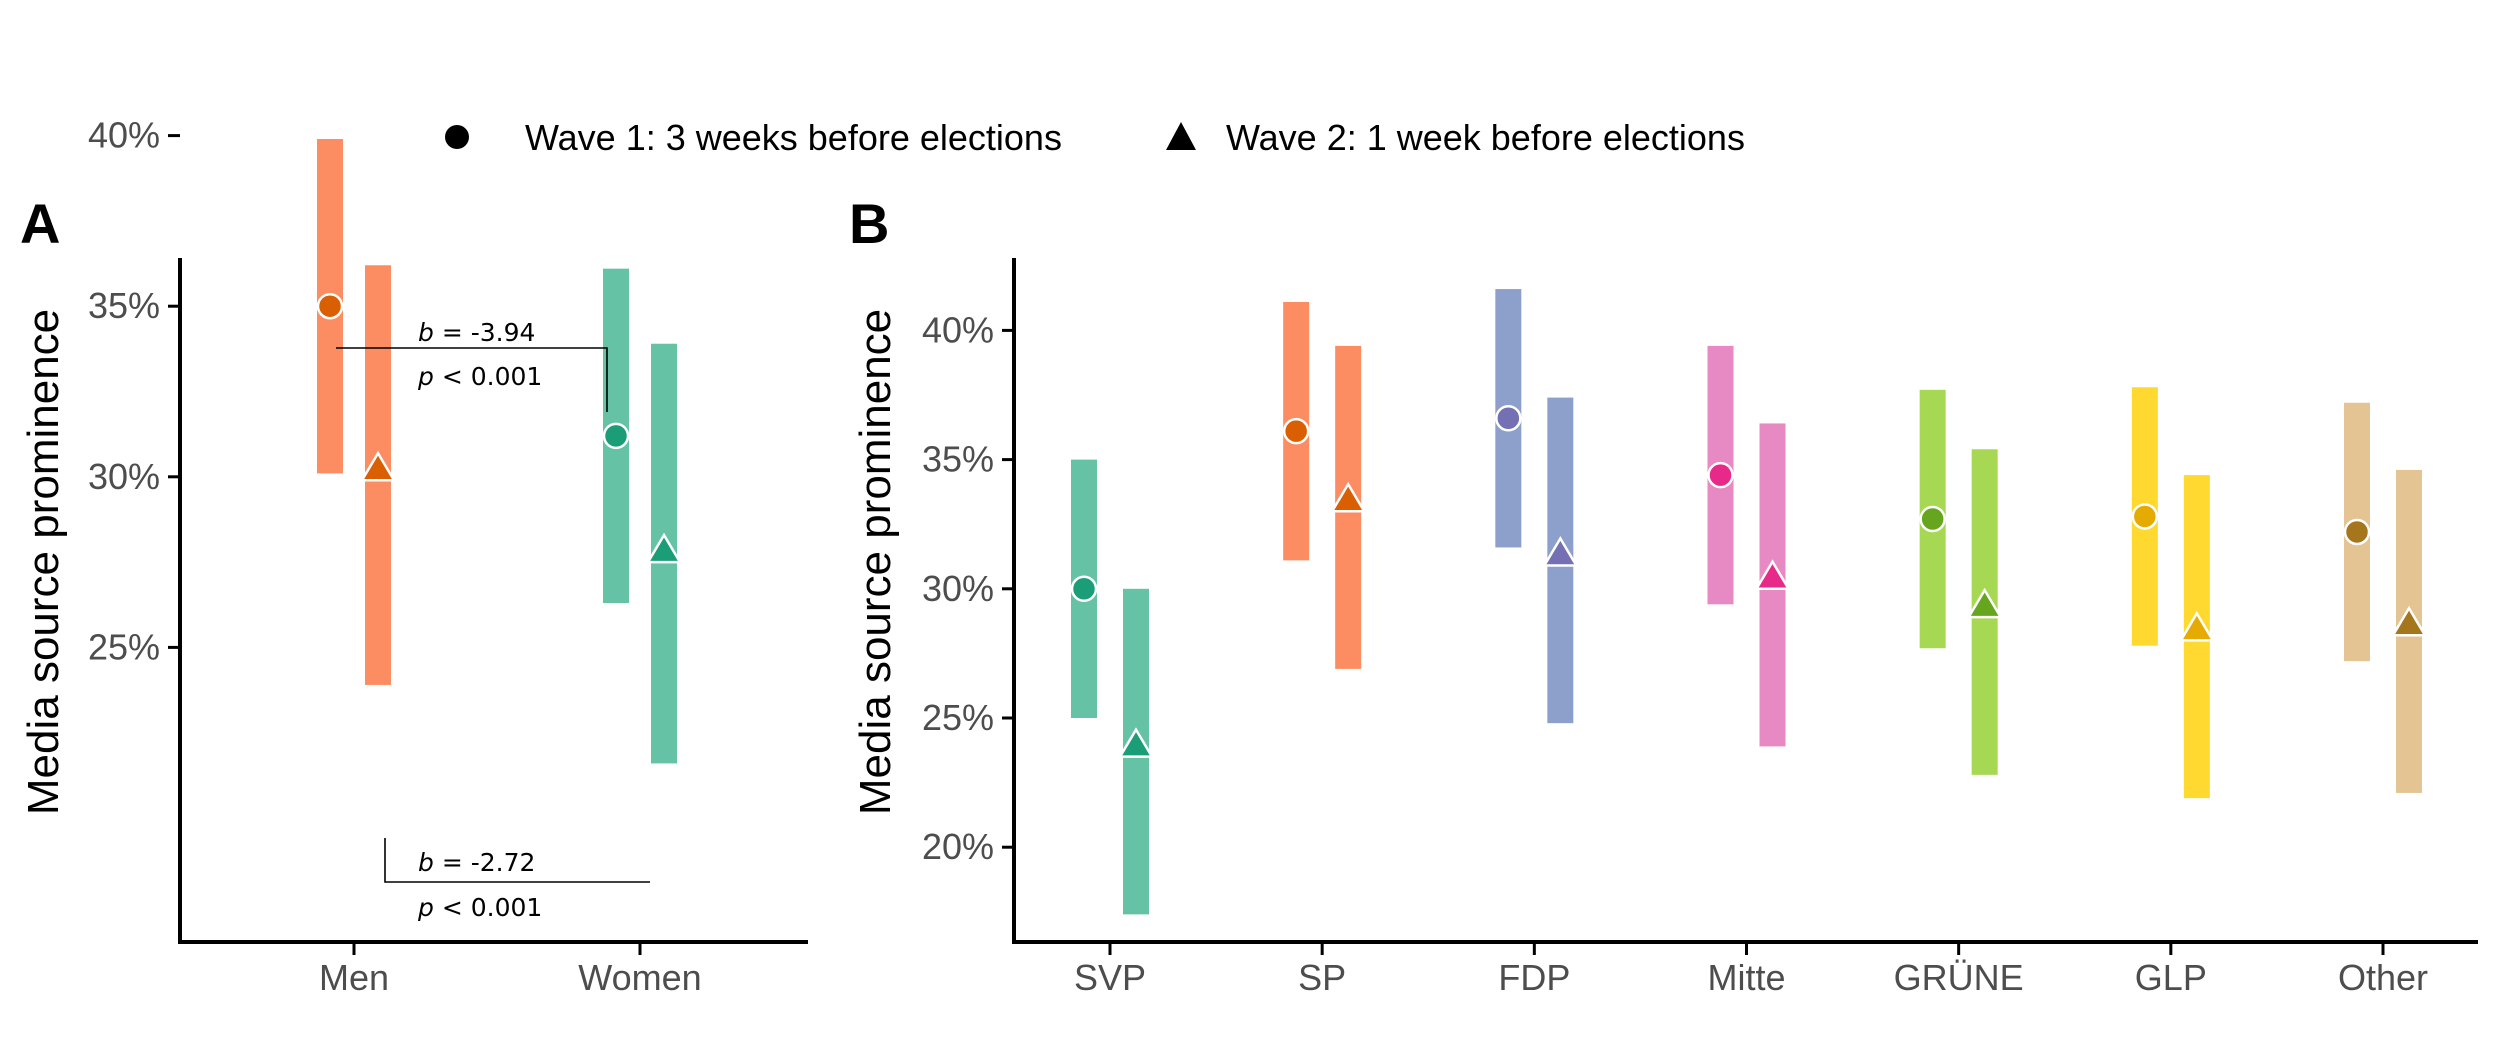 The image size is (2500, 1050). Describe the element at coordinates (2171, 977) in the screenshot. I see `panel-b-x-tick-label: GLP` at that location.